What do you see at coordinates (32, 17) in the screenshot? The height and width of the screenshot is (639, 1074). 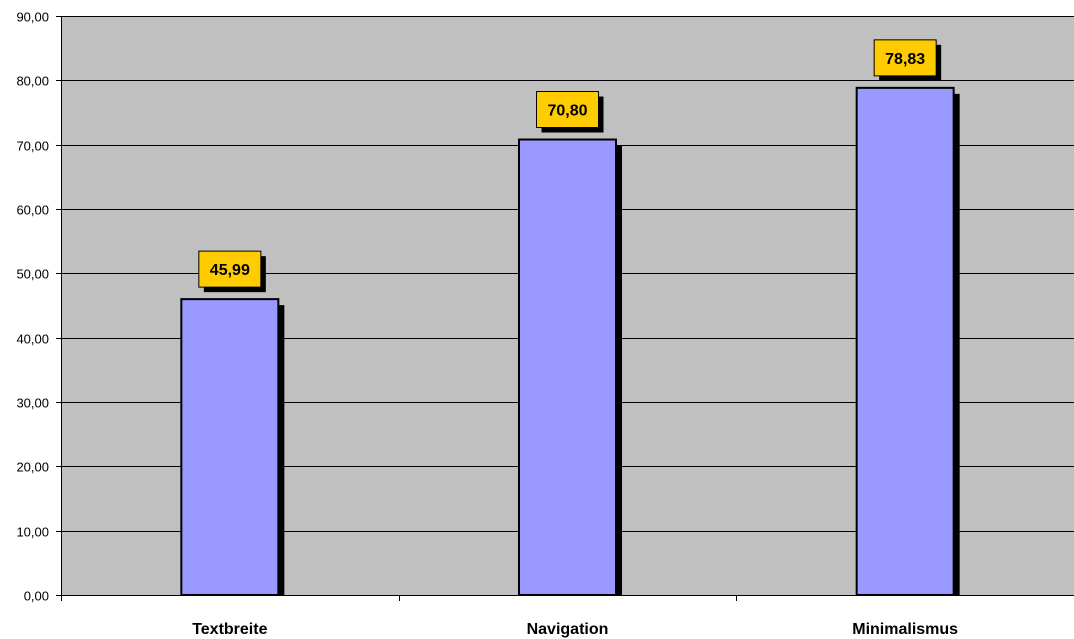 I see `y-tick-label: 90,00` at bounding box center [32, 17].